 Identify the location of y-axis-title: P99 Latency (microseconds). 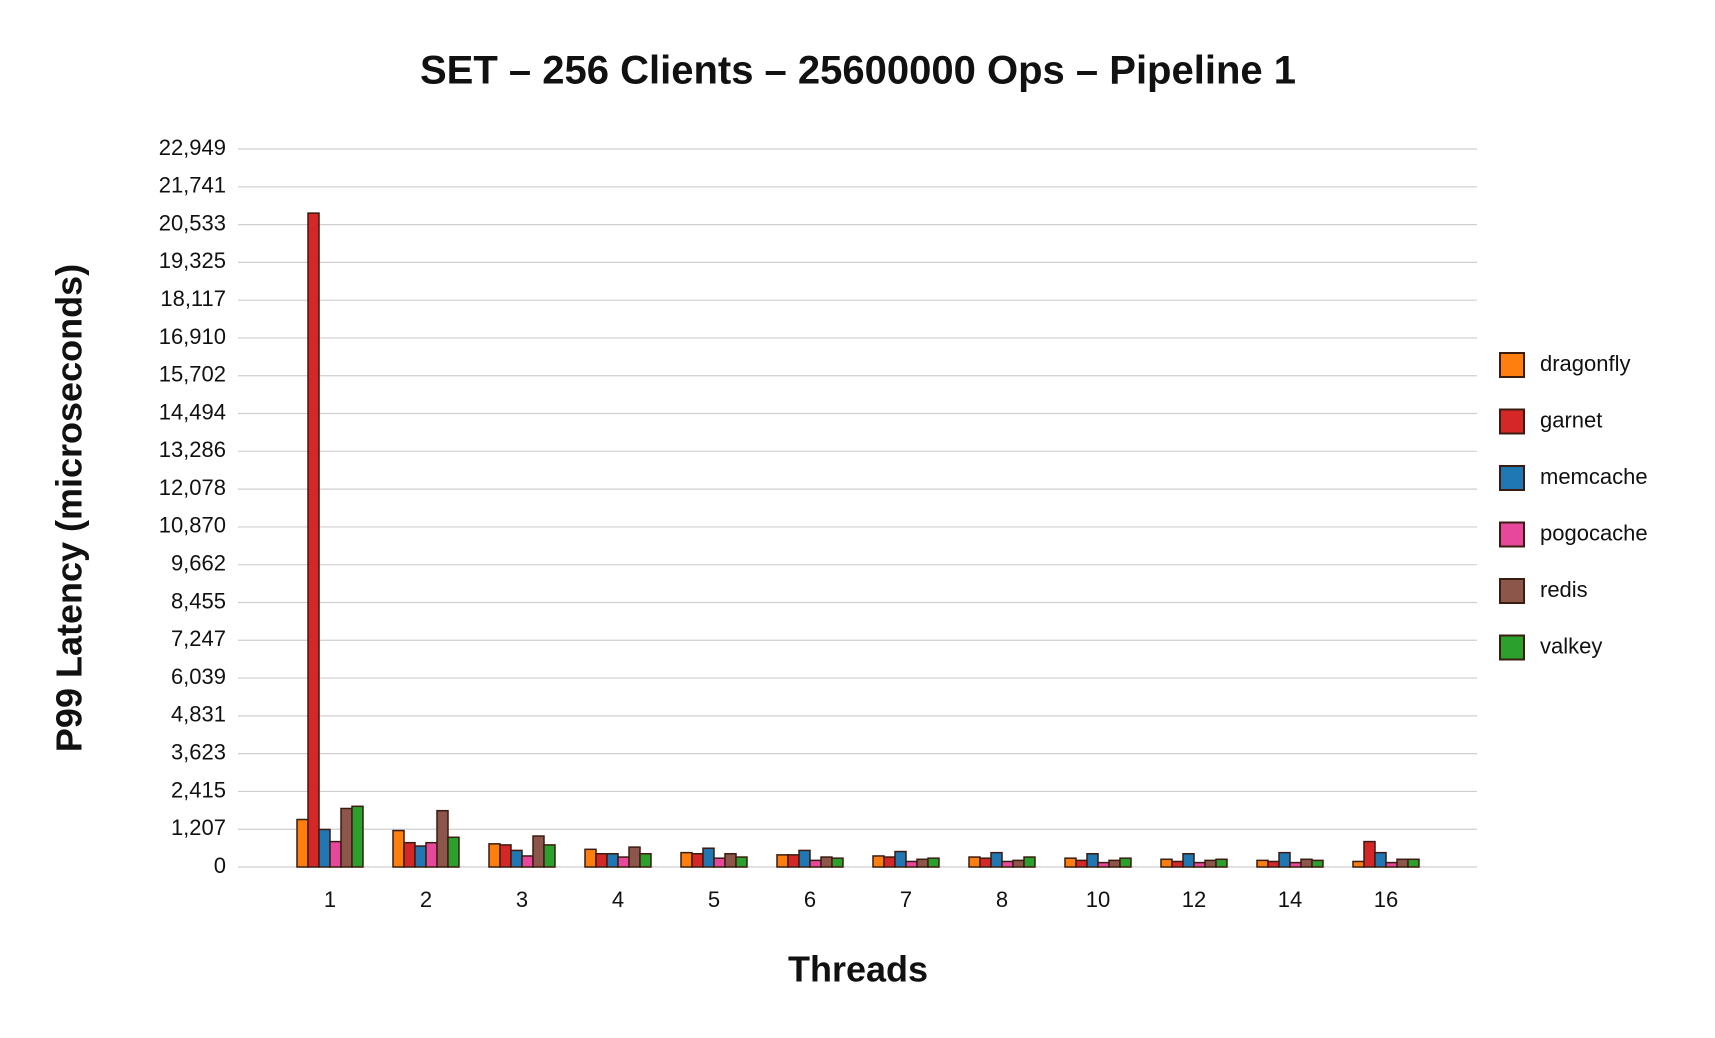
(69, 508).